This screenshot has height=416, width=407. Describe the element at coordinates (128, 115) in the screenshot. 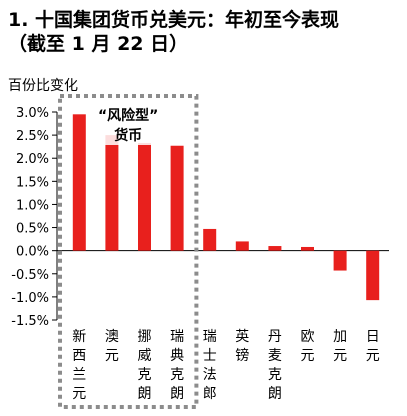

I see `annotation-text: “风险型”` at that location.